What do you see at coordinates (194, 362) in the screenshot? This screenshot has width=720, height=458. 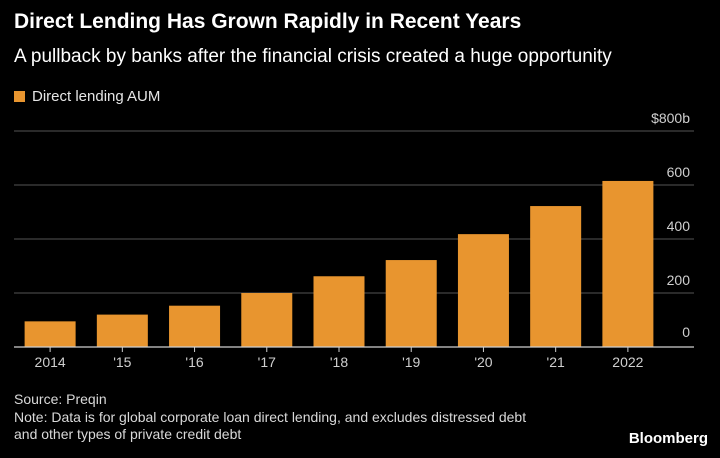 I see `x-tick-label: '16` at bounding box center [194, 362].